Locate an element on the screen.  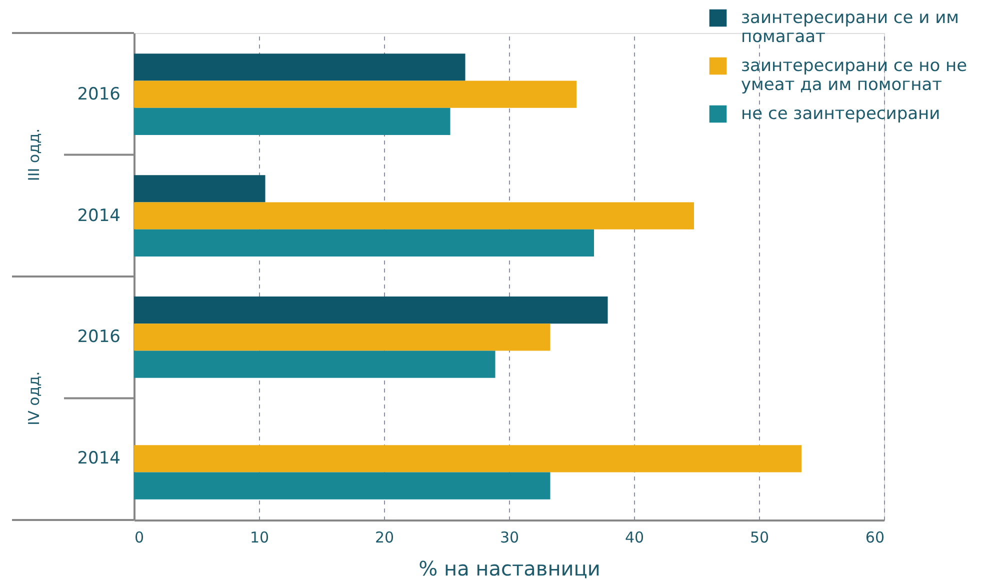
text: III одд. is located at coordinates (34, 155).